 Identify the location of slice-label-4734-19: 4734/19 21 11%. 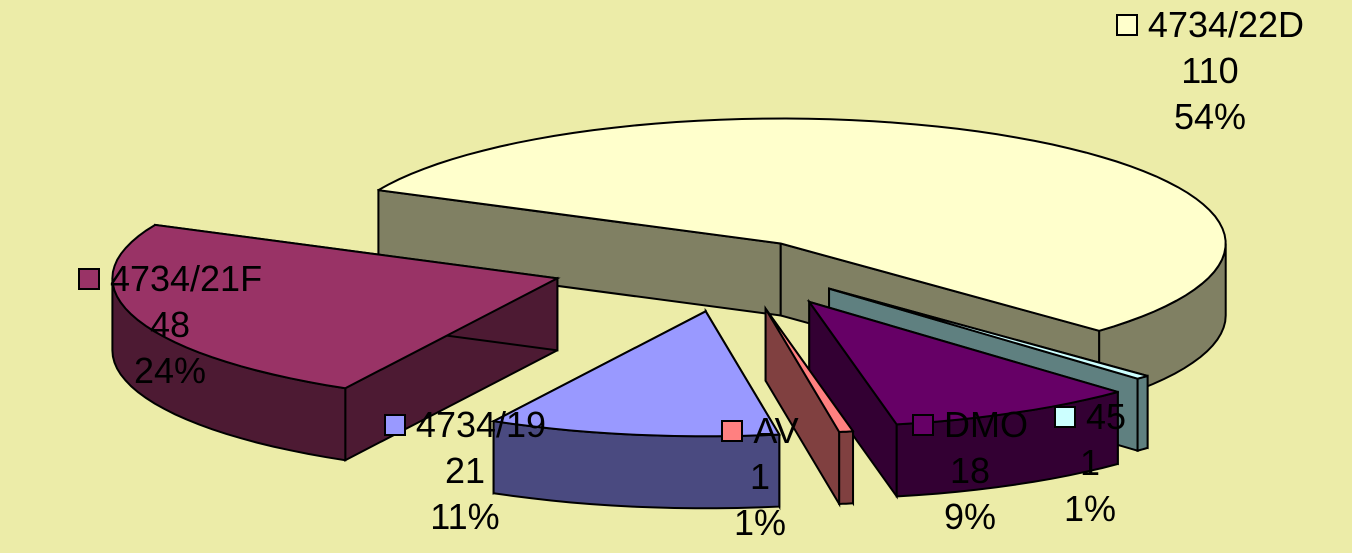
(465, 471).